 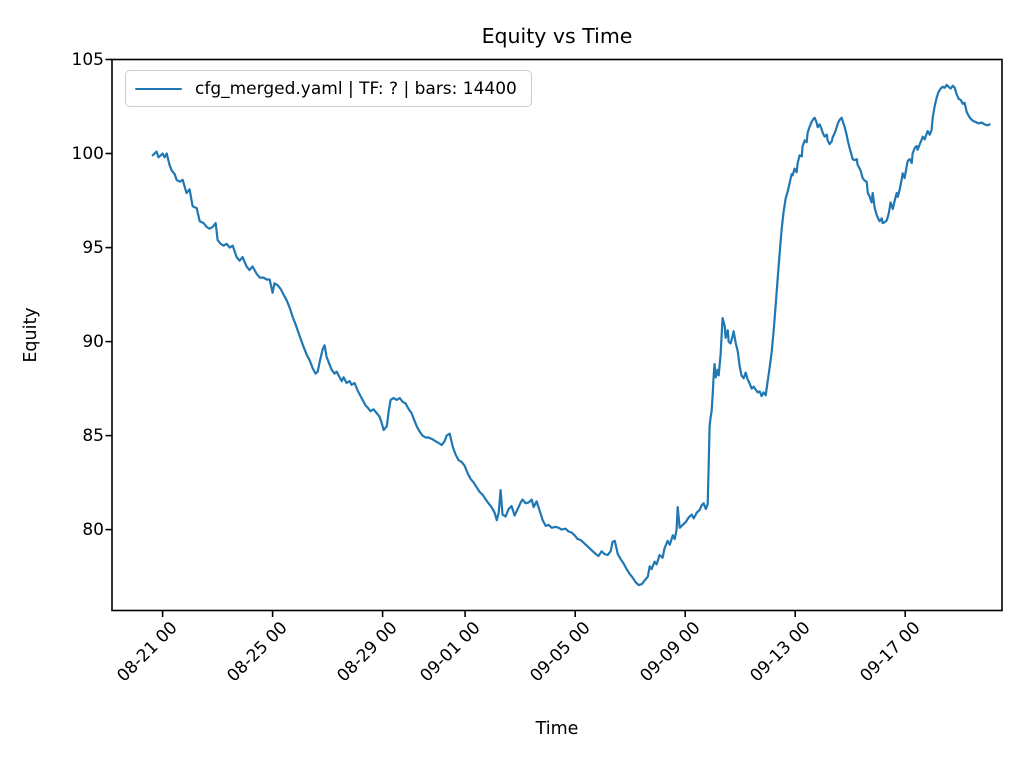 I want to click on y-tick-label: 105, so click(x=87, y=59).